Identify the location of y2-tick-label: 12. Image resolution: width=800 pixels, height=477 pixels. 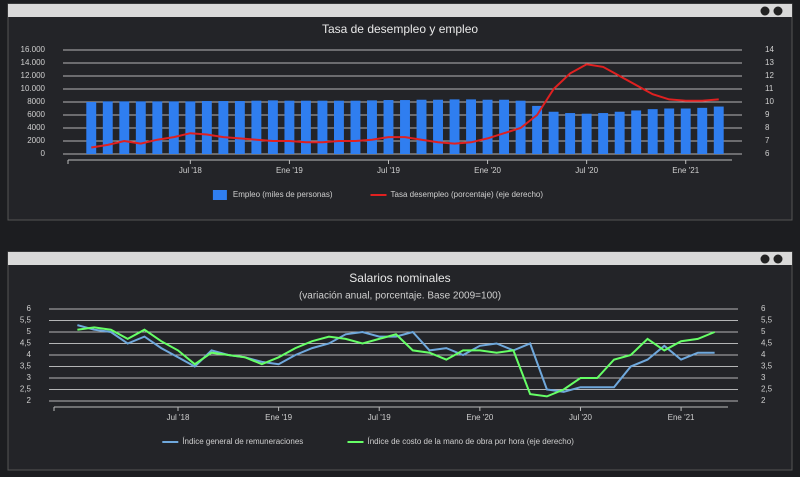
(769, 75).